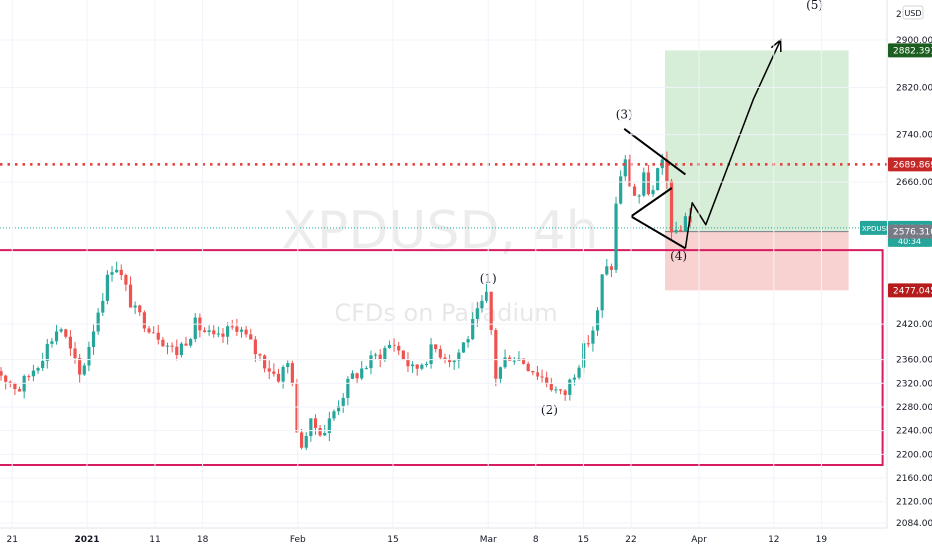  What do you see at coordinates (549, 410) in the screenshot?
I see `wave-label: (2)` at bounding box center [549, 410].